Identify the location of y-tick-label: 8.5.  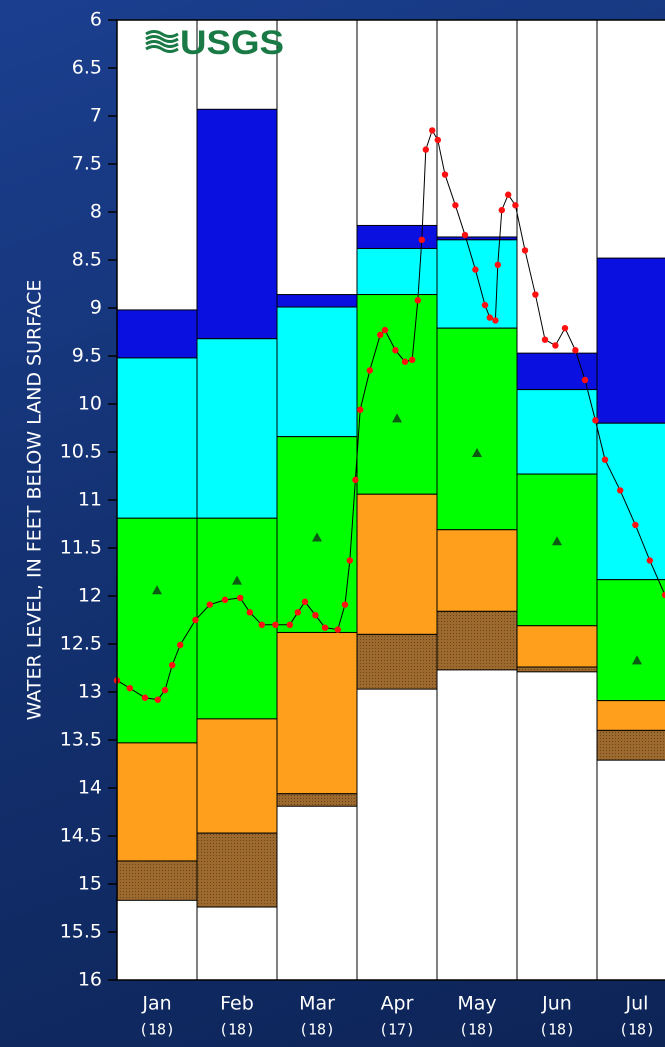
(87, 260).